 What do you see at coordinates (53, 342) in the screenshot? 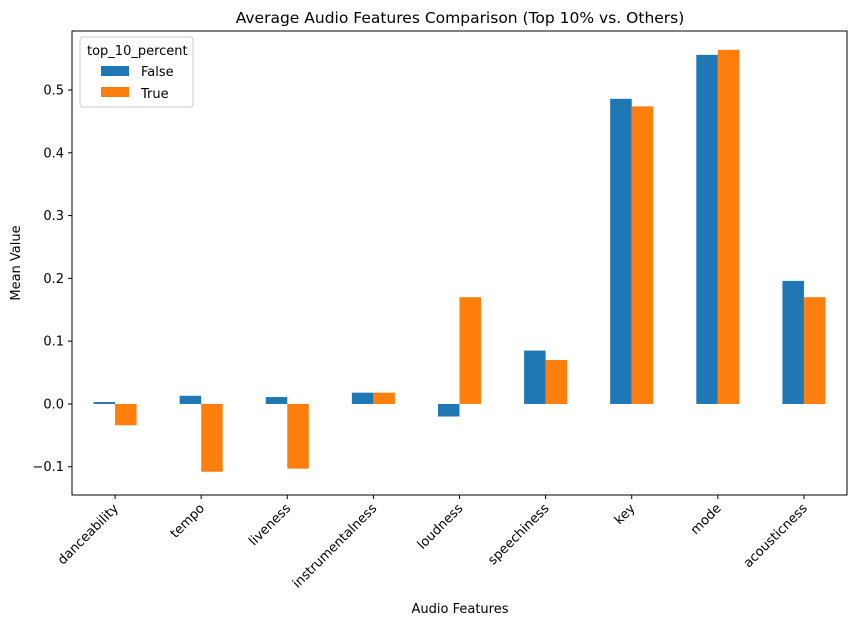
I see `y-tick-label: 0.1` at bounding box center [53, 342].